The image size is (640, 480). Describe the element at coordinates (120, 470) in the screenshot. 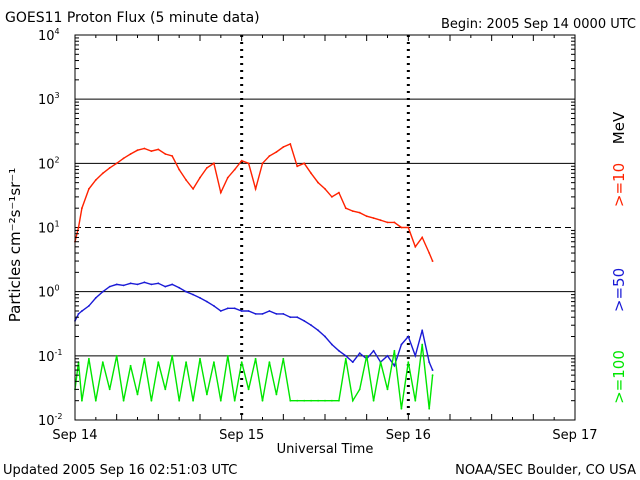

I see `updated-time: Updated 2005 Sep 16 02:51:03 UTC` at that location.